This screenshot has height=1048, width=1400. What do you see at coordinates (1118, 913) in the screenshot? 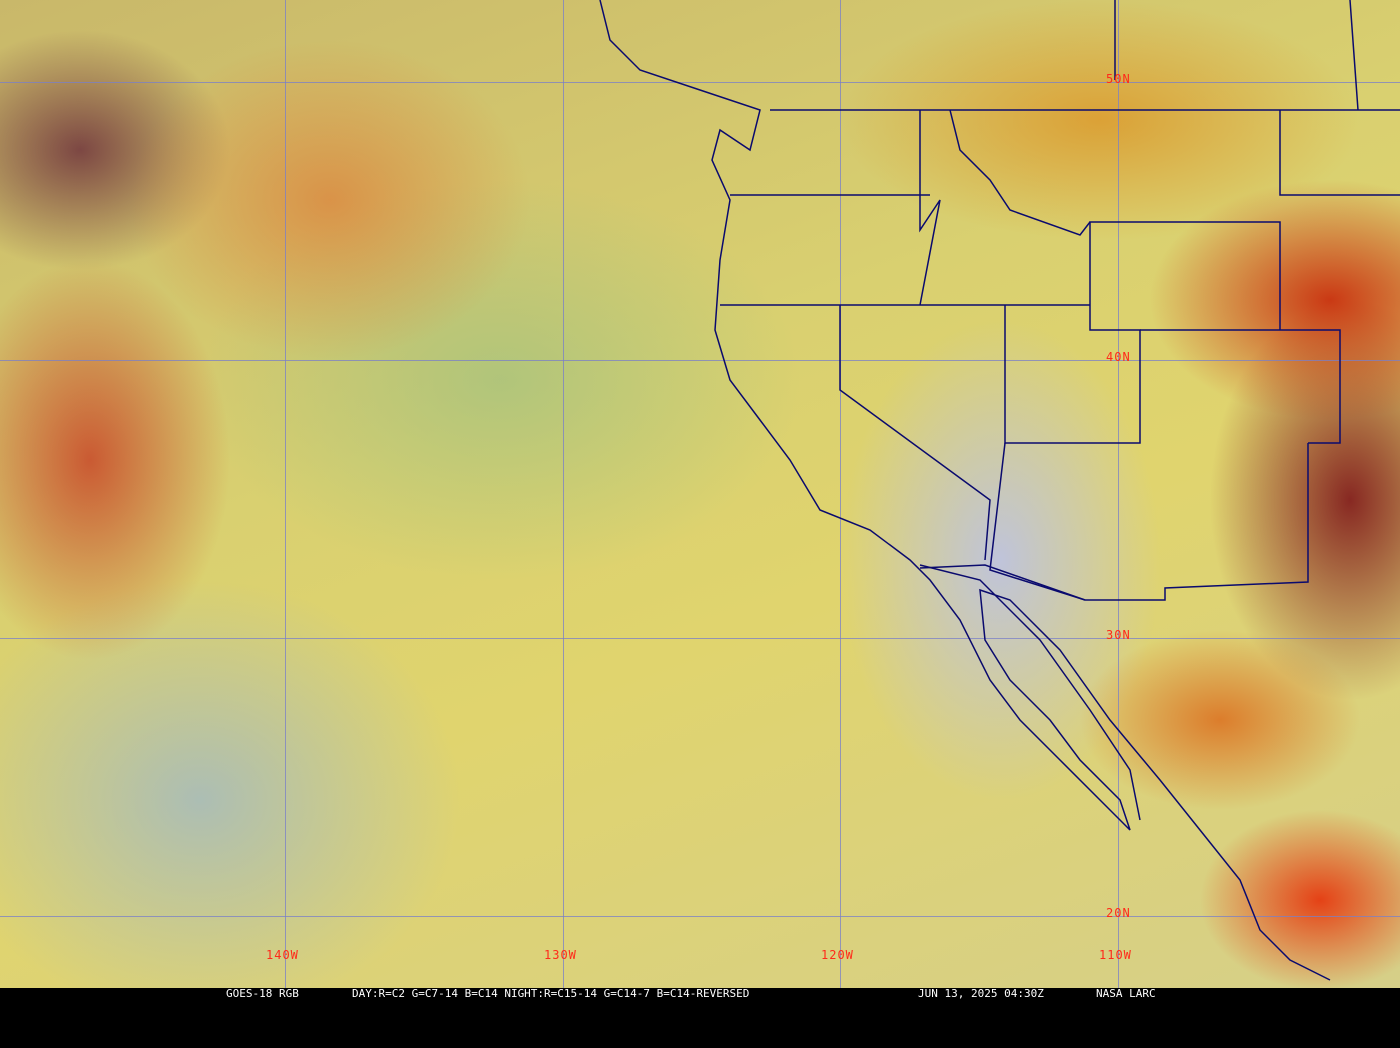
I see `lat-label-20n: 20N` at bounding box center [1118, 913].